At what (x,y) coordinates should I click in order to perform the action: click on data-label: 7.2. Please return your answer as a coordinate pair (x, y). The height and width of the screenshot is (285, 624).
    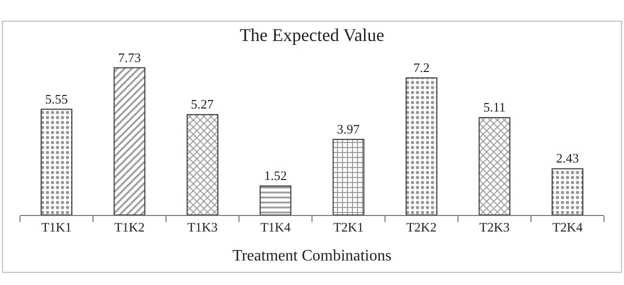
    Looking at the image, I should click on (421, 67).